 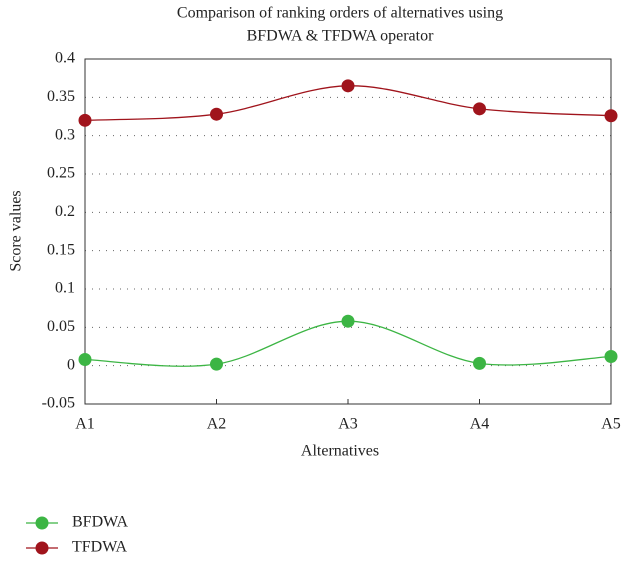 What do you see at coordinates (65, 134) in the screenshot?
I see `y-tick-label: 0.3` at bounding box center [65, 134].